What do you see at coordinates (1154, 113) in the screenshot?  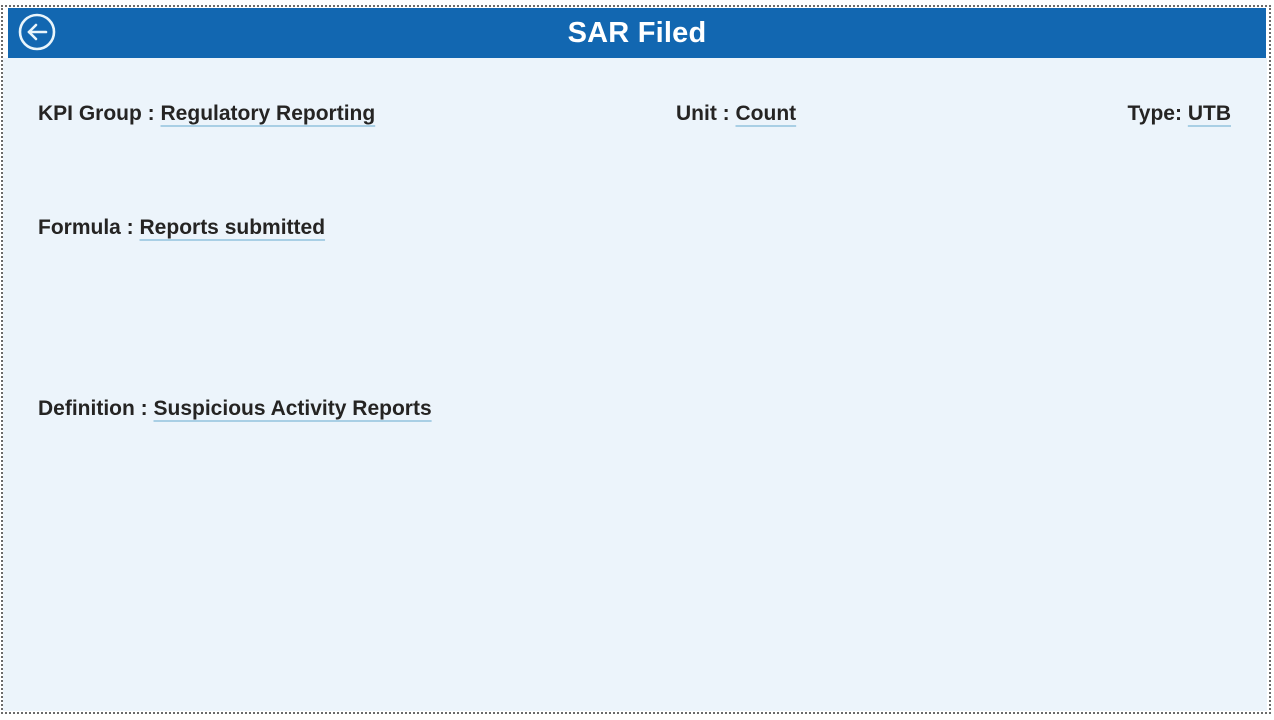 I see `type-label: Type:` at bounding box center [1154, 113].